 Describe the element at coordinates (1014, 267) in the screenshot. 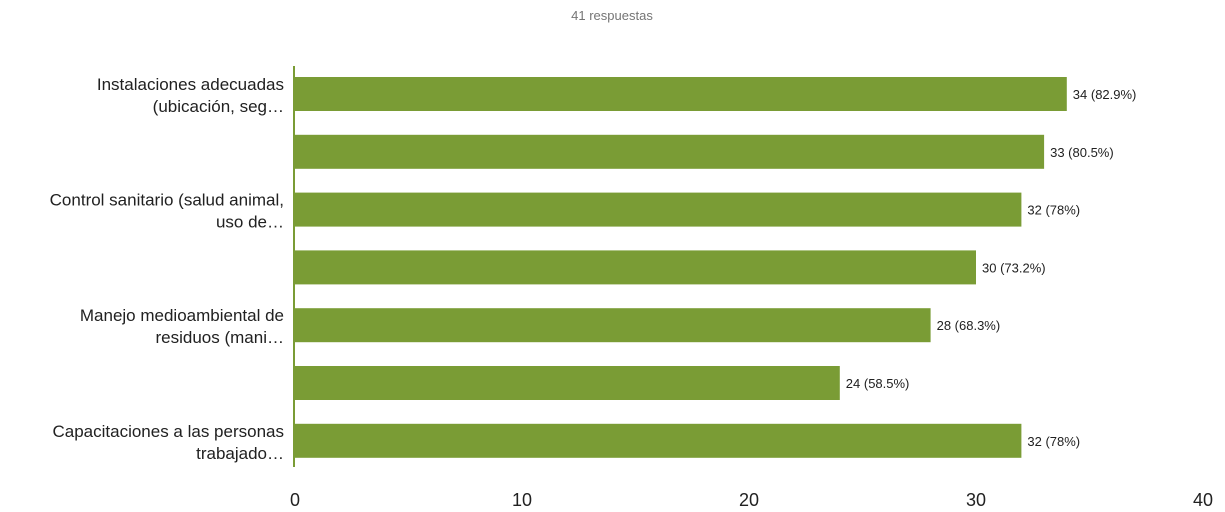

I see `bar-value-label-3: 30 (73.2%)` at that location.